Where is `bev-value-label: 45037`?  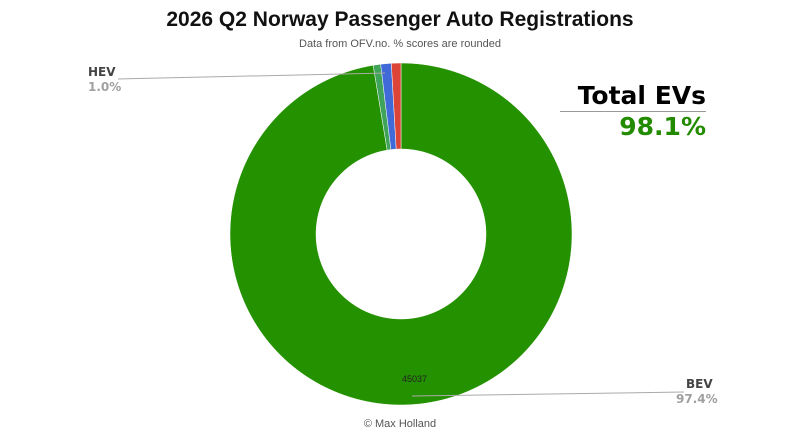
bev-value-label: 45037 is located at coordinates (414, 379).